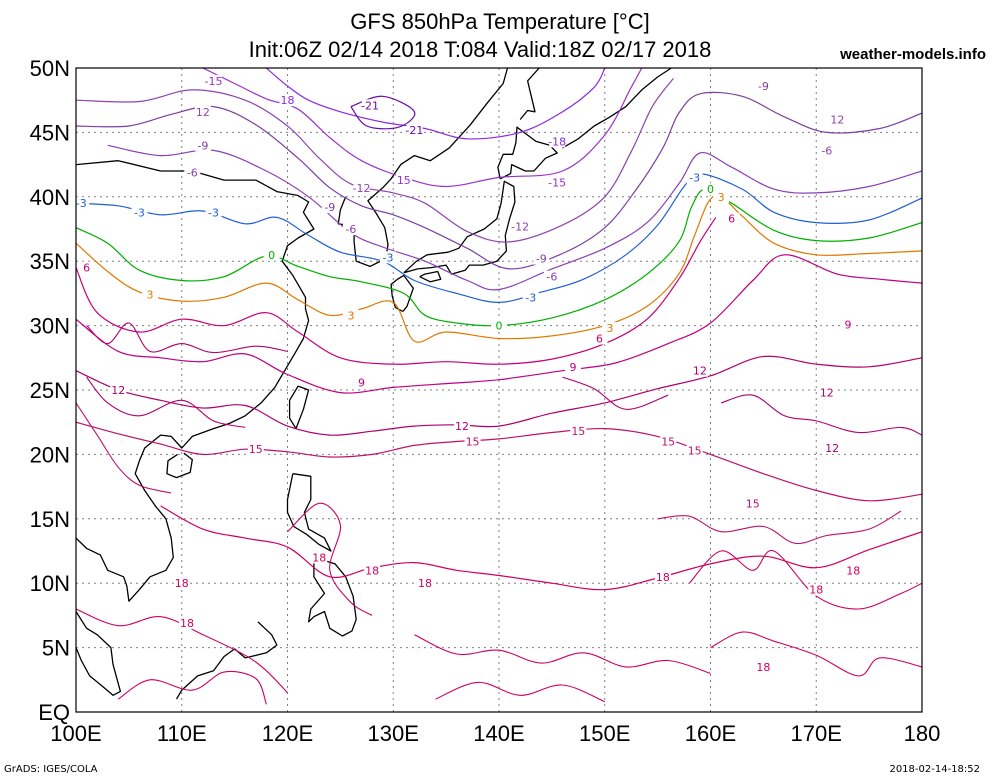  Describe the element at coordinates (287, 733) in the screenshot. I see `lon-tick-label: 120E` at that location.